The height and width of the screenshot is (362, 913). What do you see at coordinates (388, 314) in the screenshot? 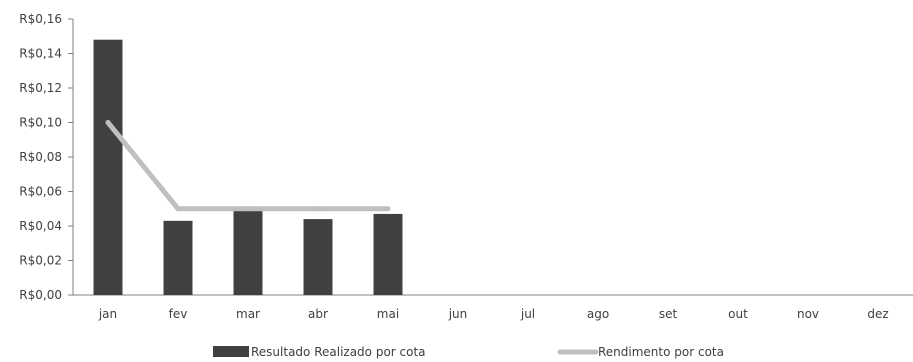
I see `x-tick-label: mai` at bounding box center [388, 314].